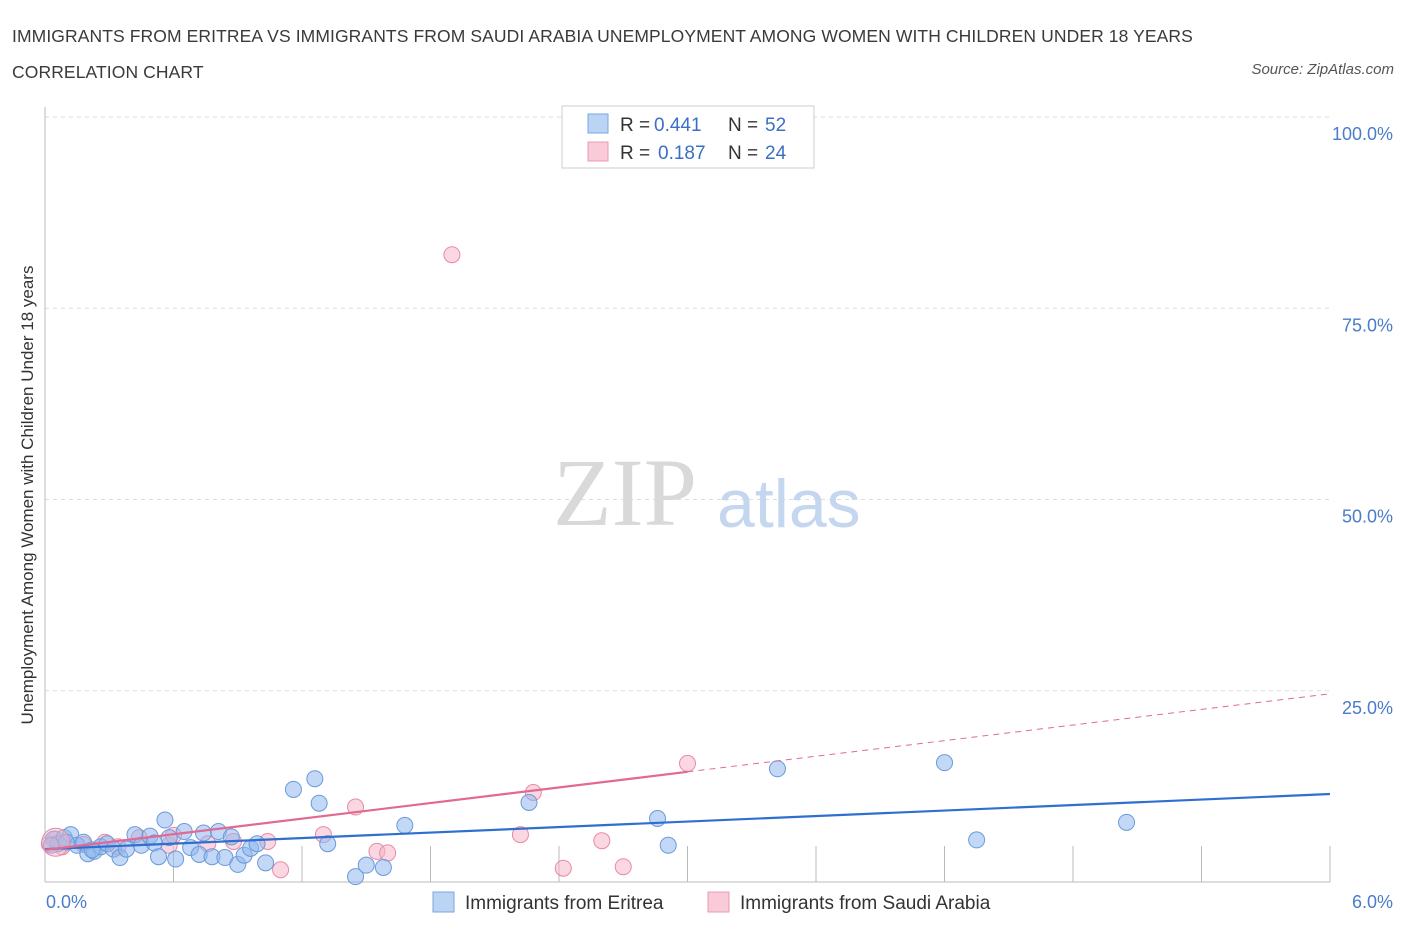  Describe the element at coordinates (775, 125) in the screenshot. I see `legend-n-value-eritrea: 52` at that location.